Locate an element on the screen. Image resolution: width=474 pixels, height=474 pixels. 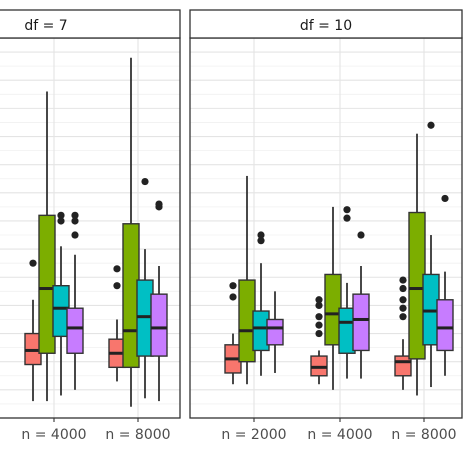
x-tick-label: n = 2000 is located at coordinates (253, 435).